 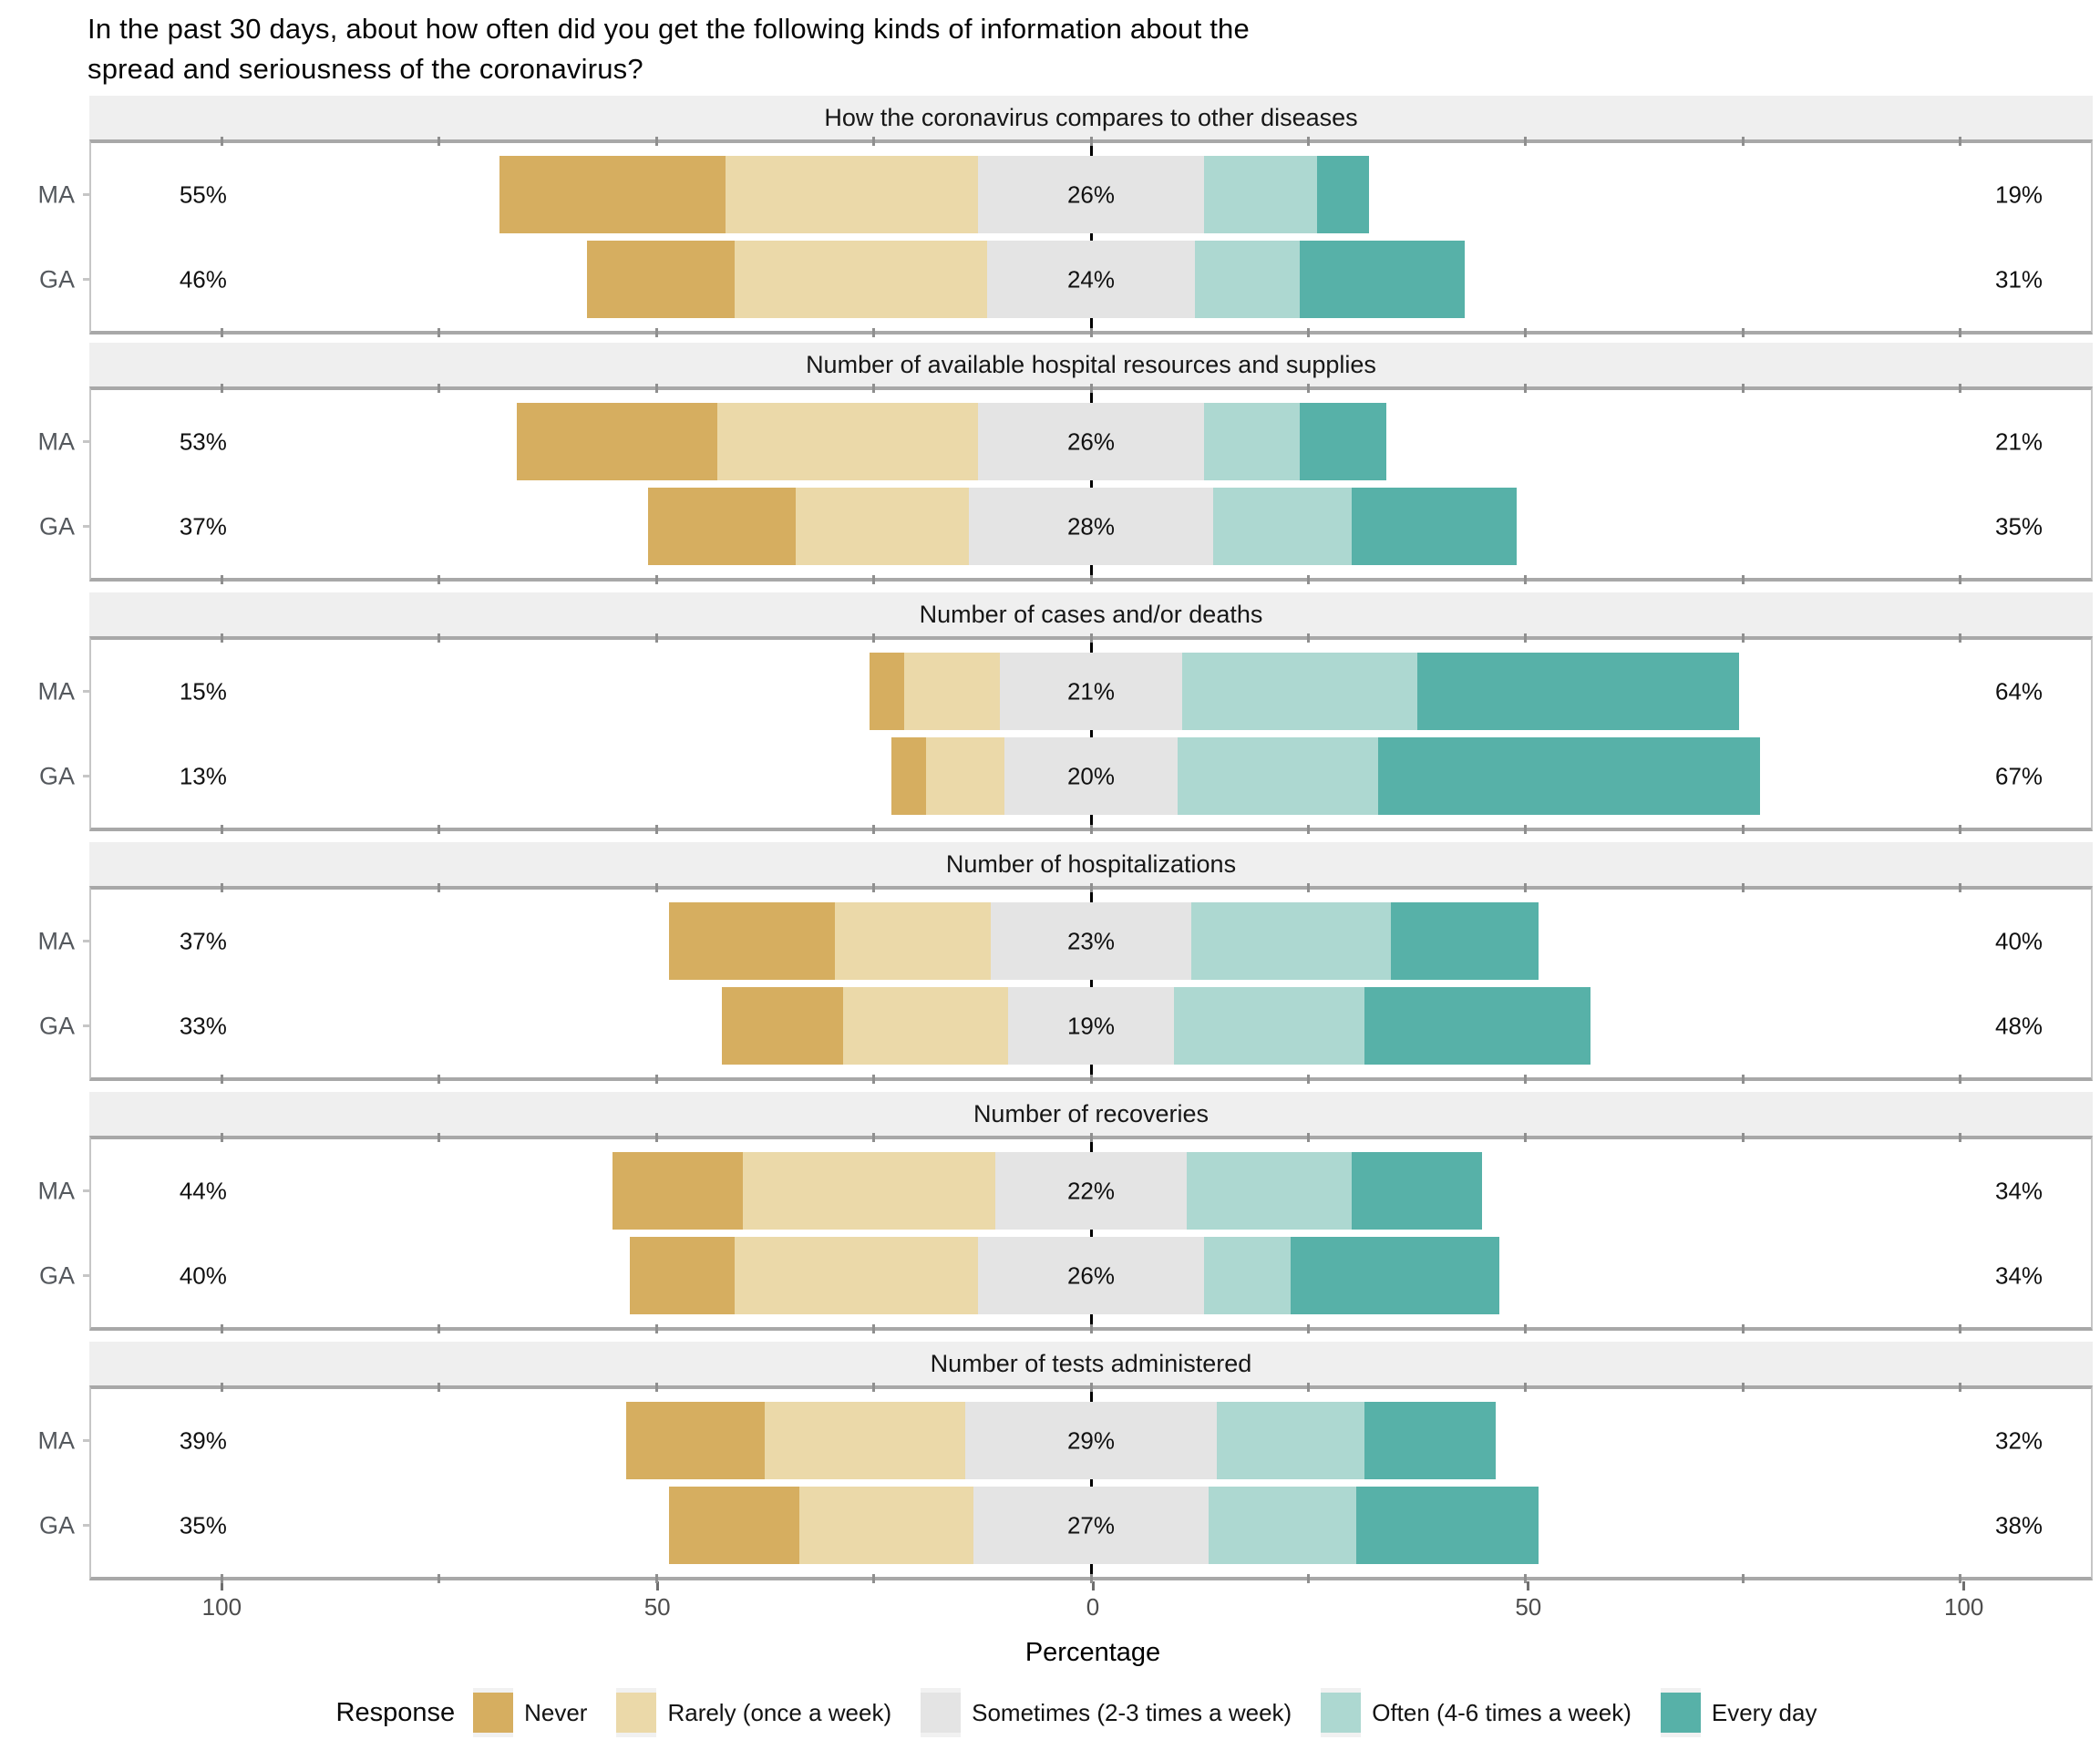 I want to click on sometimes-label: 23%, so click(x=1091, y=940).